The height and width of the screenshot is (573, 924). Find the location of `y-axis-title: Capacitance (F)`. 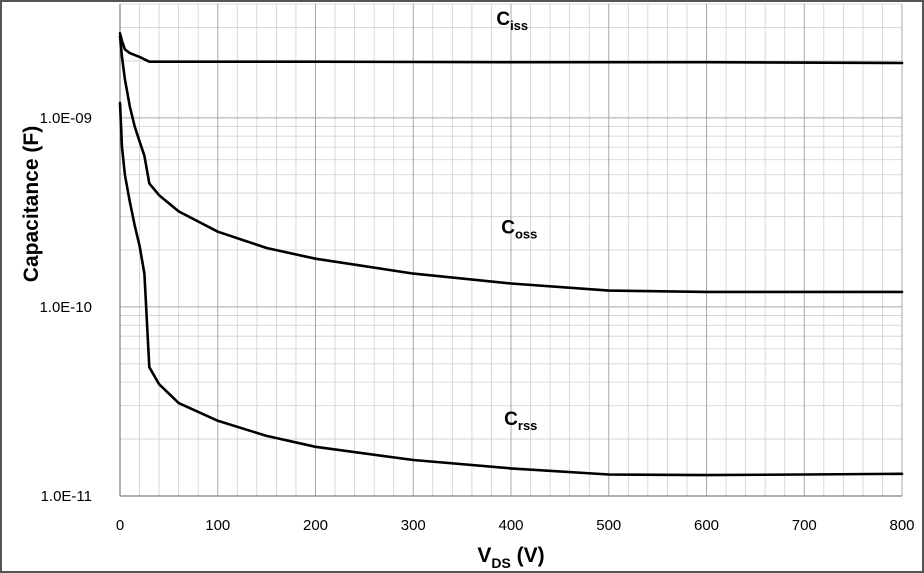

y-axis-title: Capacitance (F) is located at coordinates (31, 204).